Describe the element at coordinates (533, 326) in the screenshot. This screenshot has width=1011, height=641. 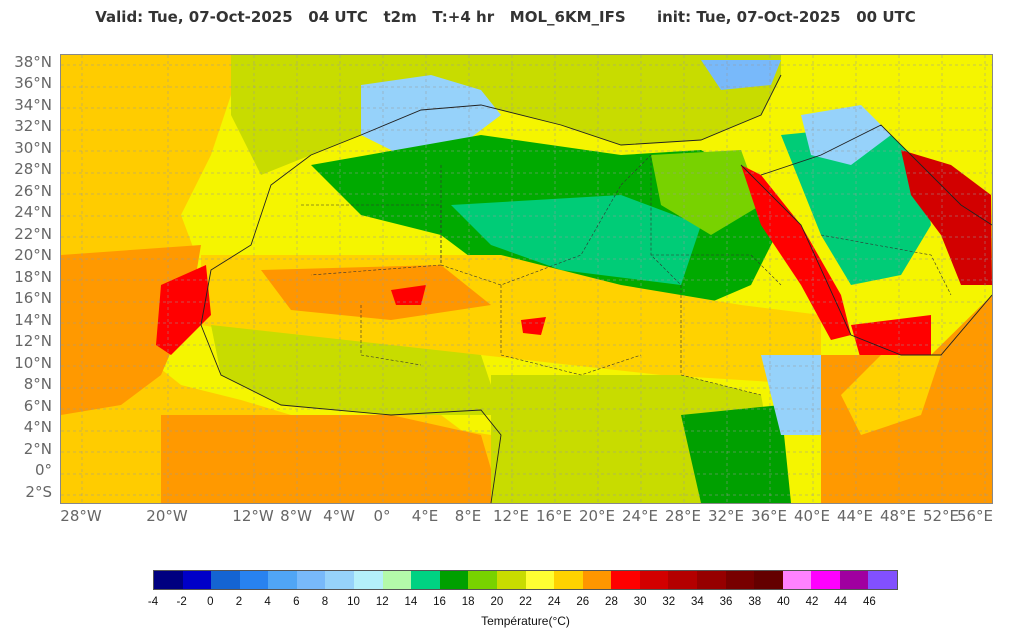
I see `chad-hot-spot` at that location.